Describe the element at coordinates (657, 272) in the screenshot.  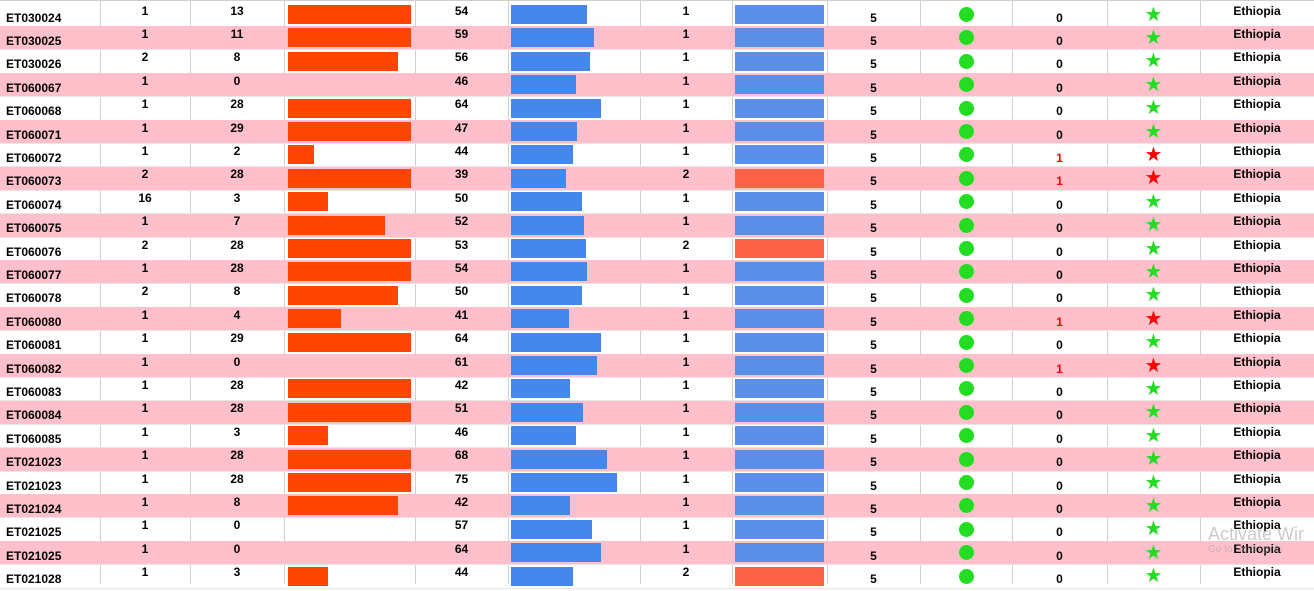
I see `table-row: ET060077 1 28 54 1 5 0 ★ Ethiopia` at that location.